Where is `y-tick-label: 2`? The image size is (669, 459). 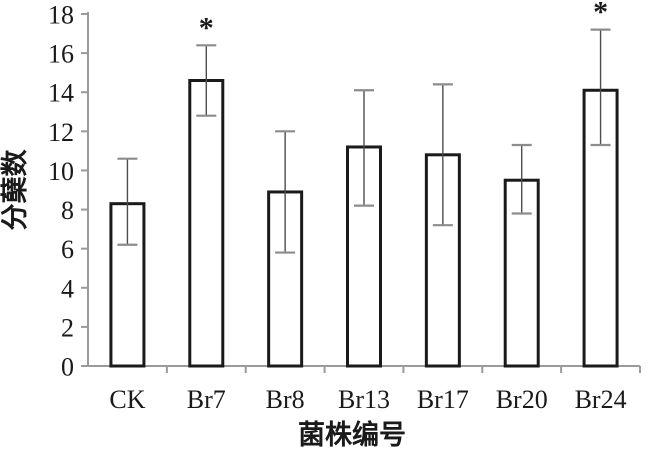
y-tick-label: 2 is located at coordinates (67, 327).